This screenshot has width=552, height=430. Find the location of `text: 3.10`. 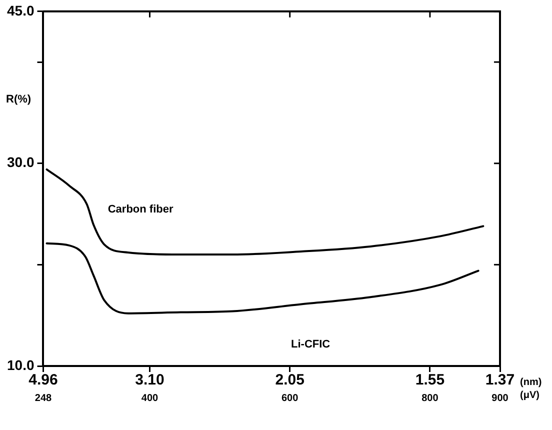

text: 3.10 is located at coordinates (149, 380).